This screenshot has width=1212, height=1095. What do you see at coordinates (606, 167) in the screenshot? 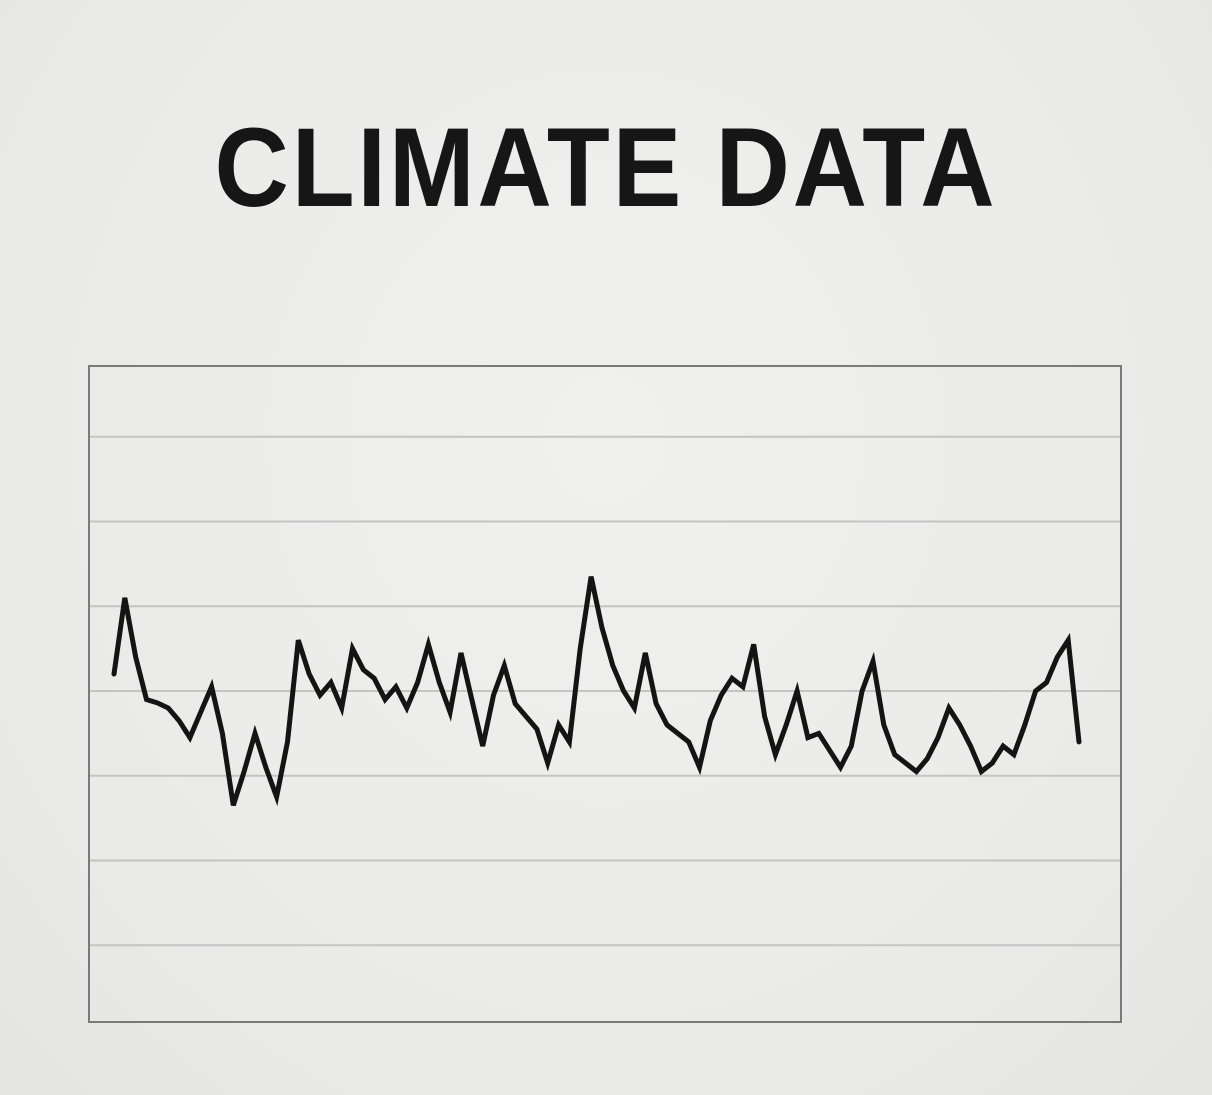
I see `chart-title: CLIMATE DATA` at bounding box center [606, 167].